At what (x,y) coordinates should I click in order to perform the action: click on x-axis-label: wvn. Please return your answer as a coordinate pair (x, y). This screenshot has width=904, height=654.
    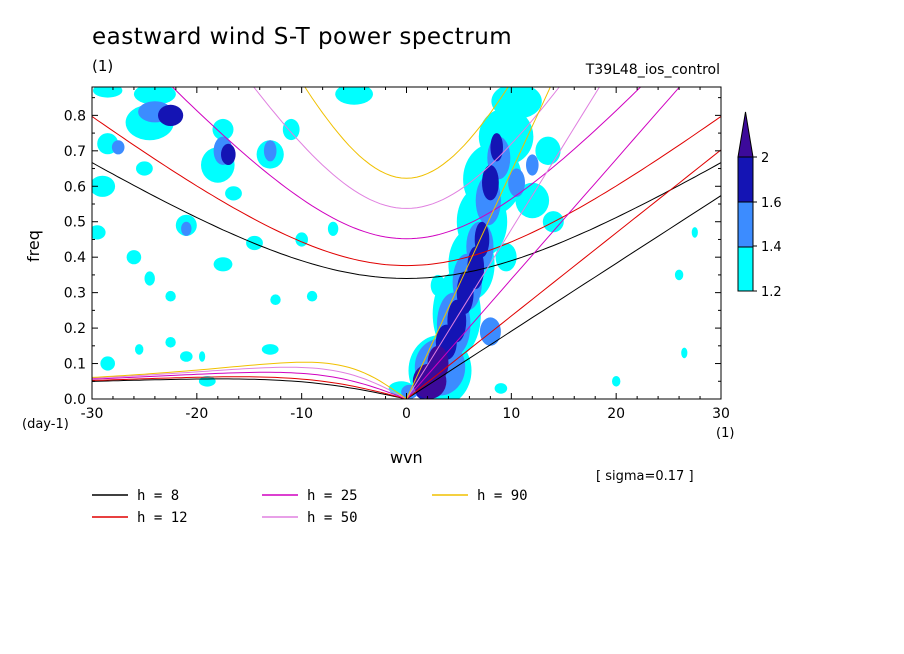
    Looking at the image, I should click on (406, 457).